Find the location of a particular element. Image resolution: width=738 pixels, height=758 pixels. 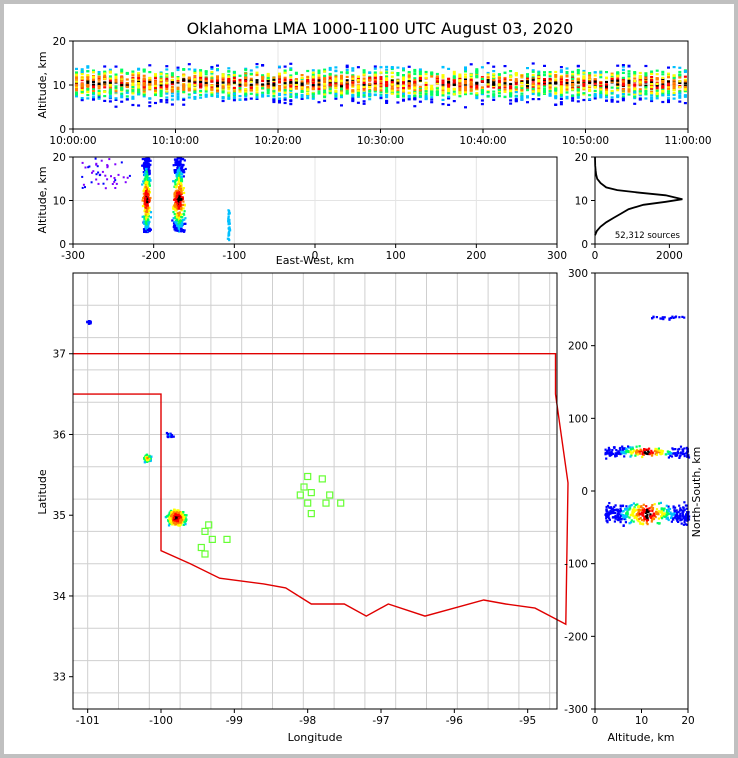

source-count: 52,312 sources is located at coordinates (648, 236).